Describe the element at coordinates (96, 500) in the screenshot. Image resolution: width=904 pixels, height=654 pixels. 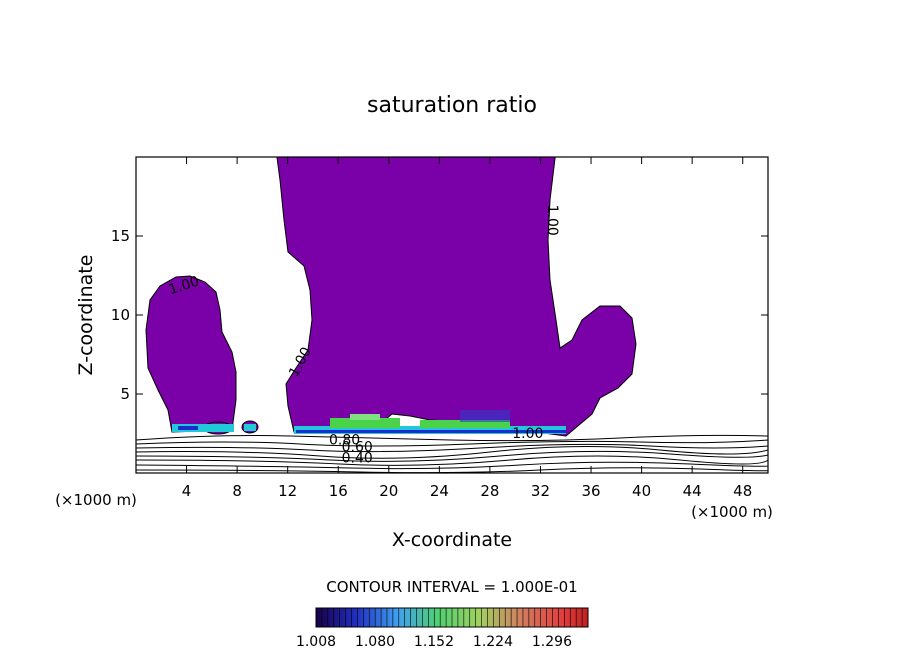
I see `x-unit-label-left: (×1000 m)` at that location.